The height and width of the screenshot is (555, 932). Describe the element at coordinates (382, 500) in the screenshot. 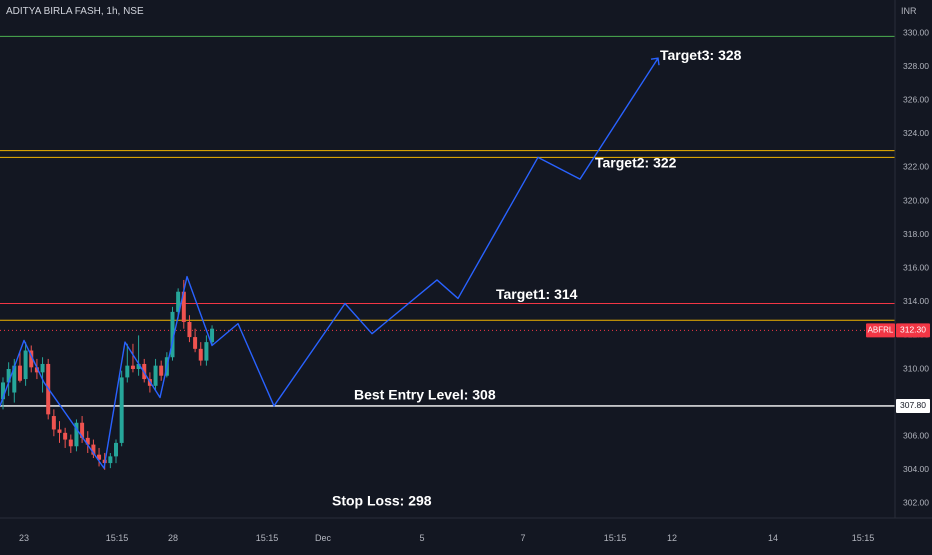

I see `annotation-label: Stop Loss: 298` at that location.